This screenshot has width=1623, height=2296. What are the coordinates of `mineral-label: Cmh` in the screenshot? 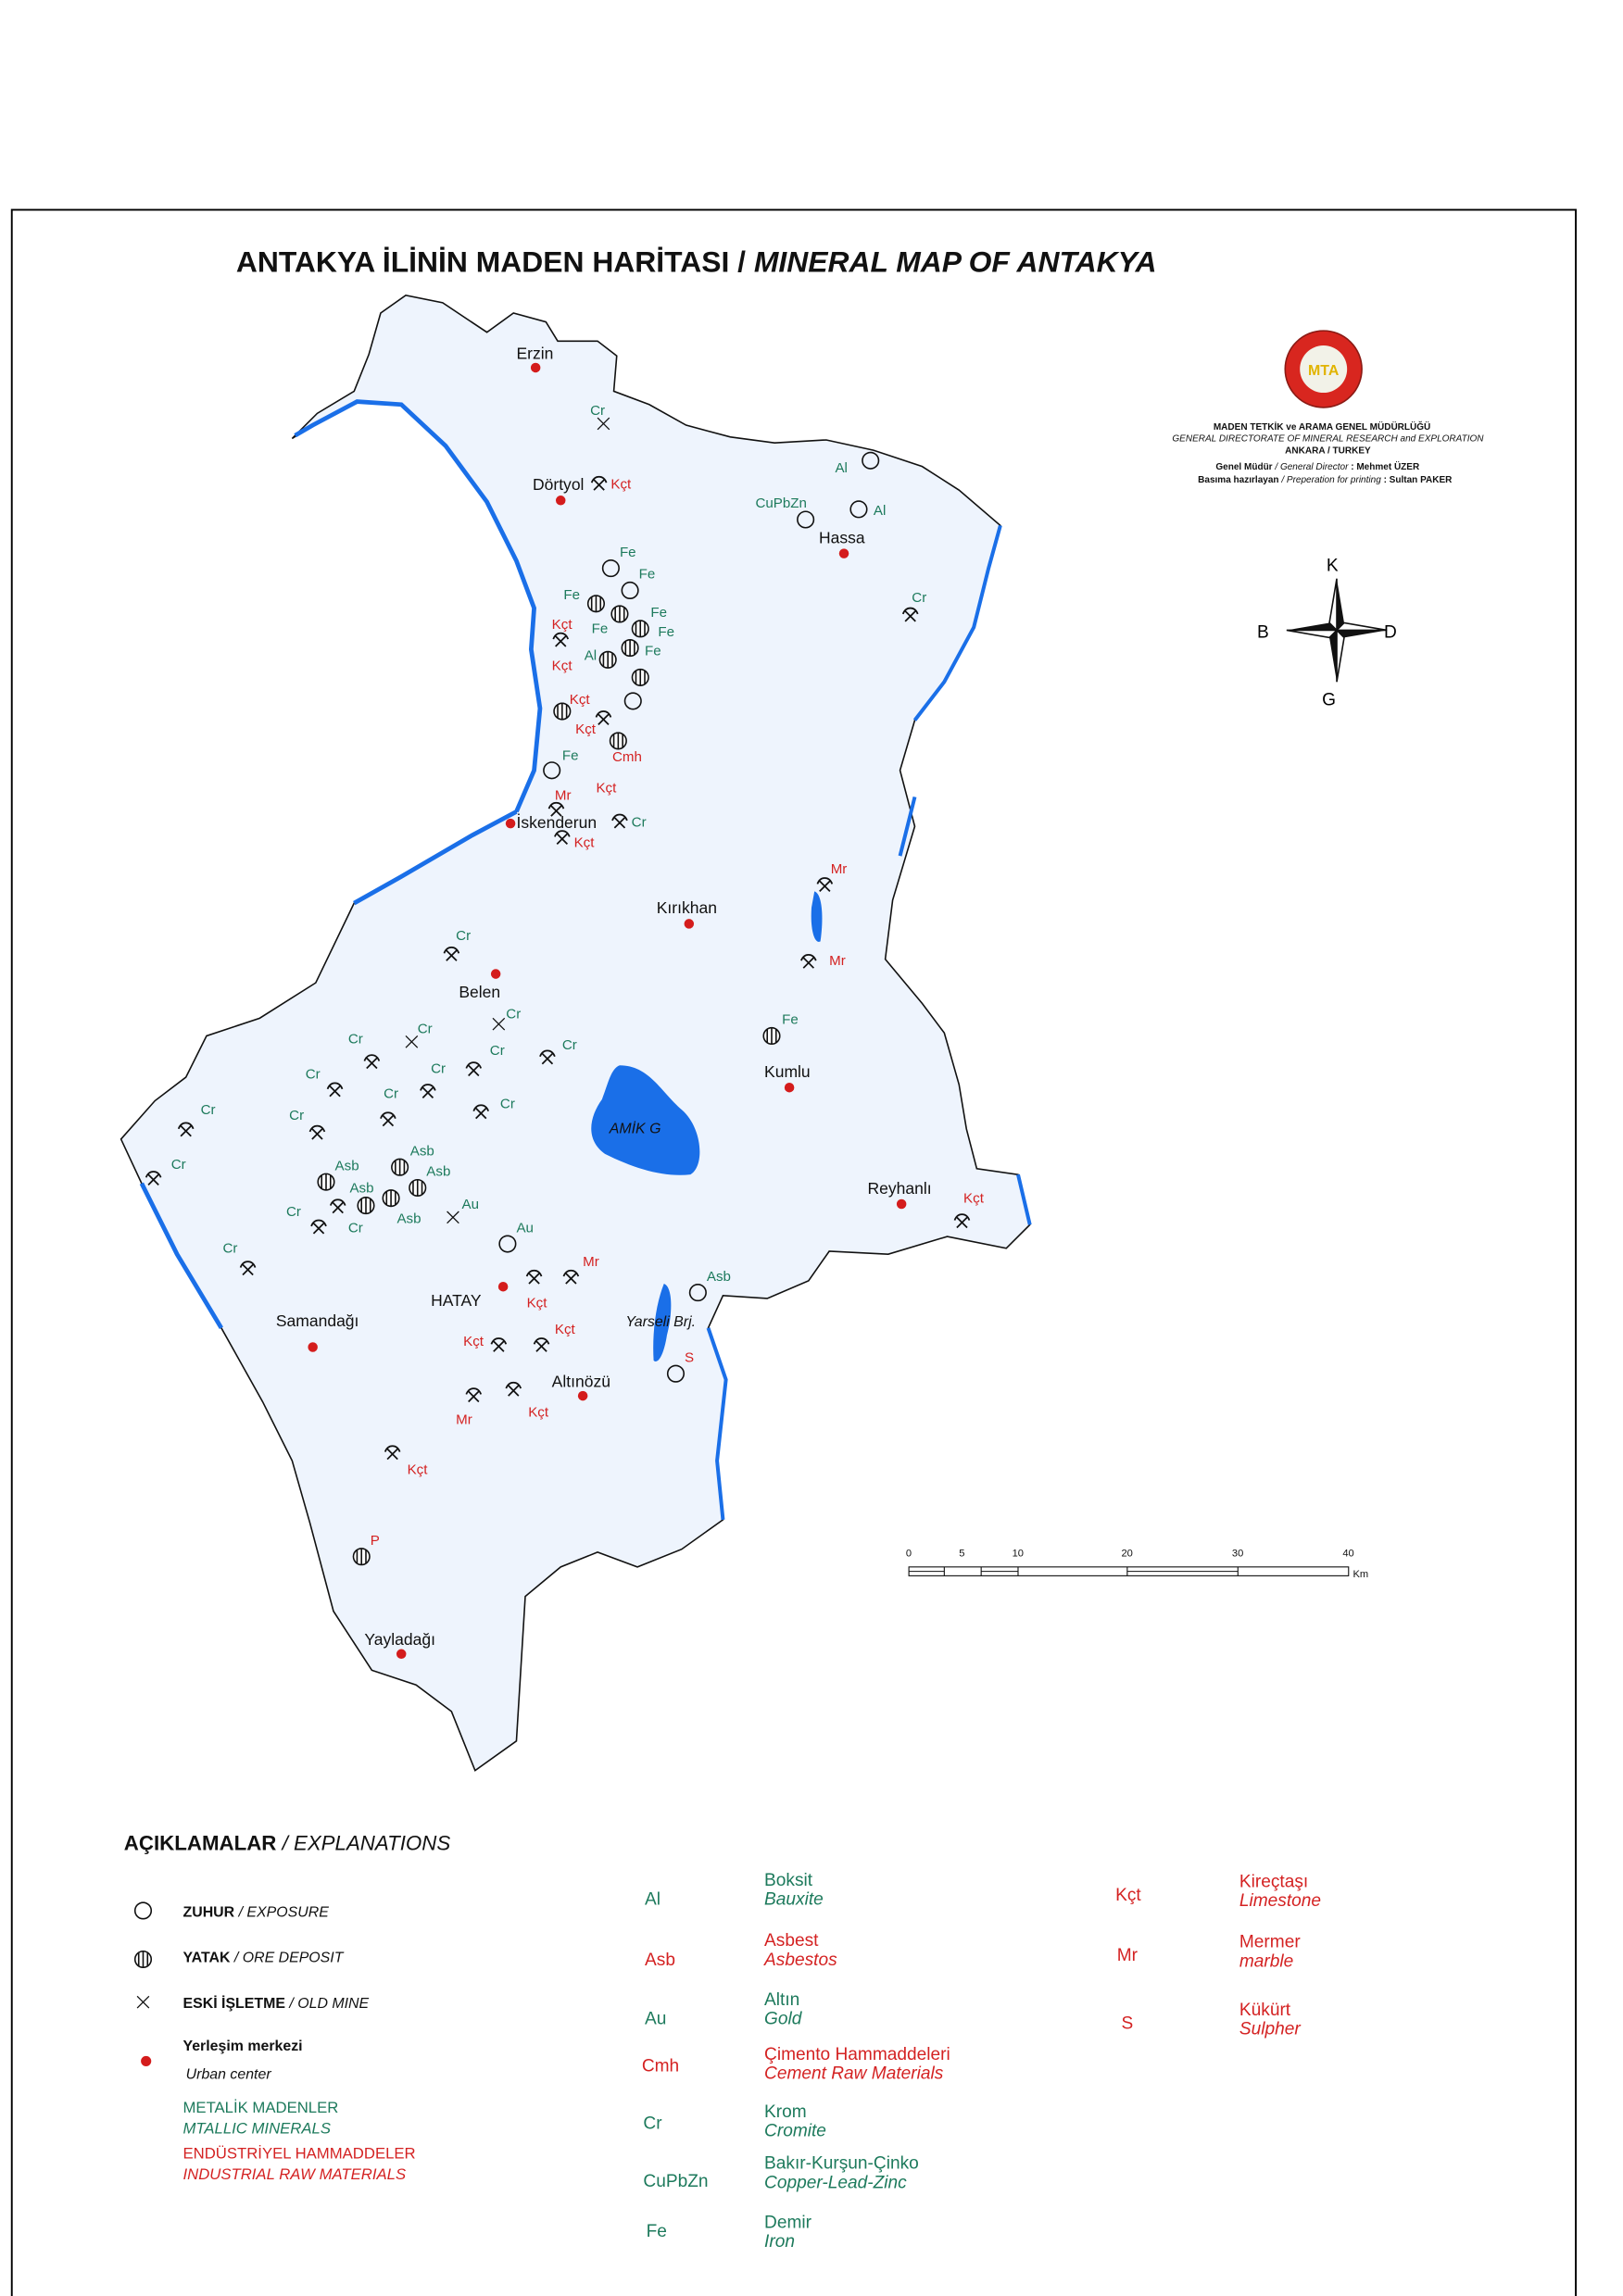 It's located at (627, 757).